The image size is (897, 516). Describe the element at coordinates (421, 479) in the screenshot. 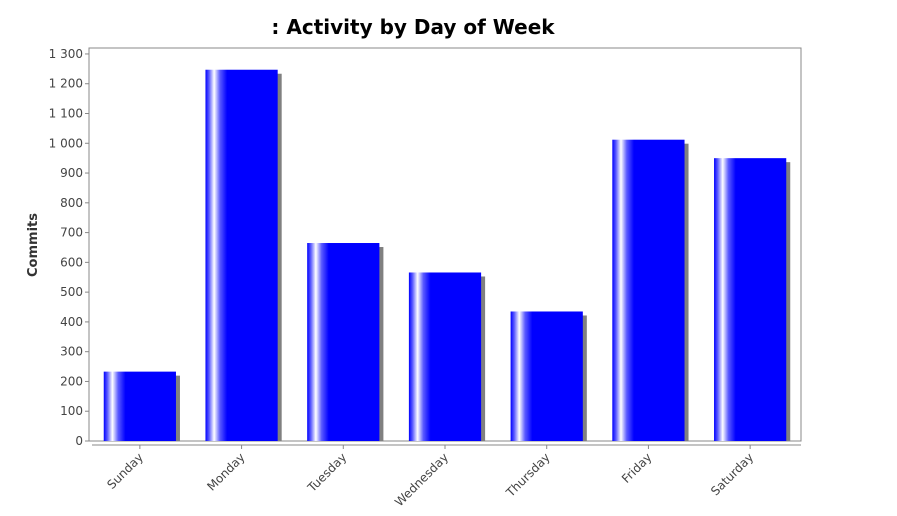

I see `x-tick-label: Wednesday` at that location.